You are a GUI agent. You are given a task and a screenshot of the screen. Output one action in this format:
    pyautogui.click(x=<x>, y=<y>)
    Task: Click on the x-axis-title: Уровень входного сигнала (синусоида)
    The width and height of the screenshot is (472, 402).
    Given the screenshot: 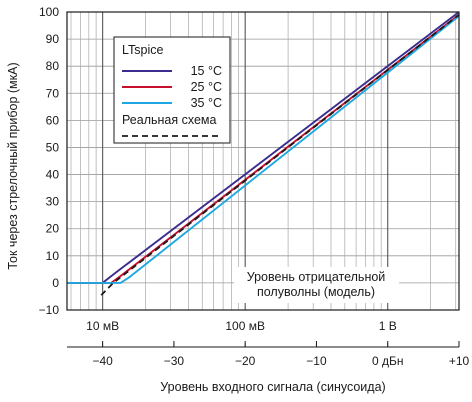 What is the action you would take?
    pyautogui.click(x=272, y=387)
    